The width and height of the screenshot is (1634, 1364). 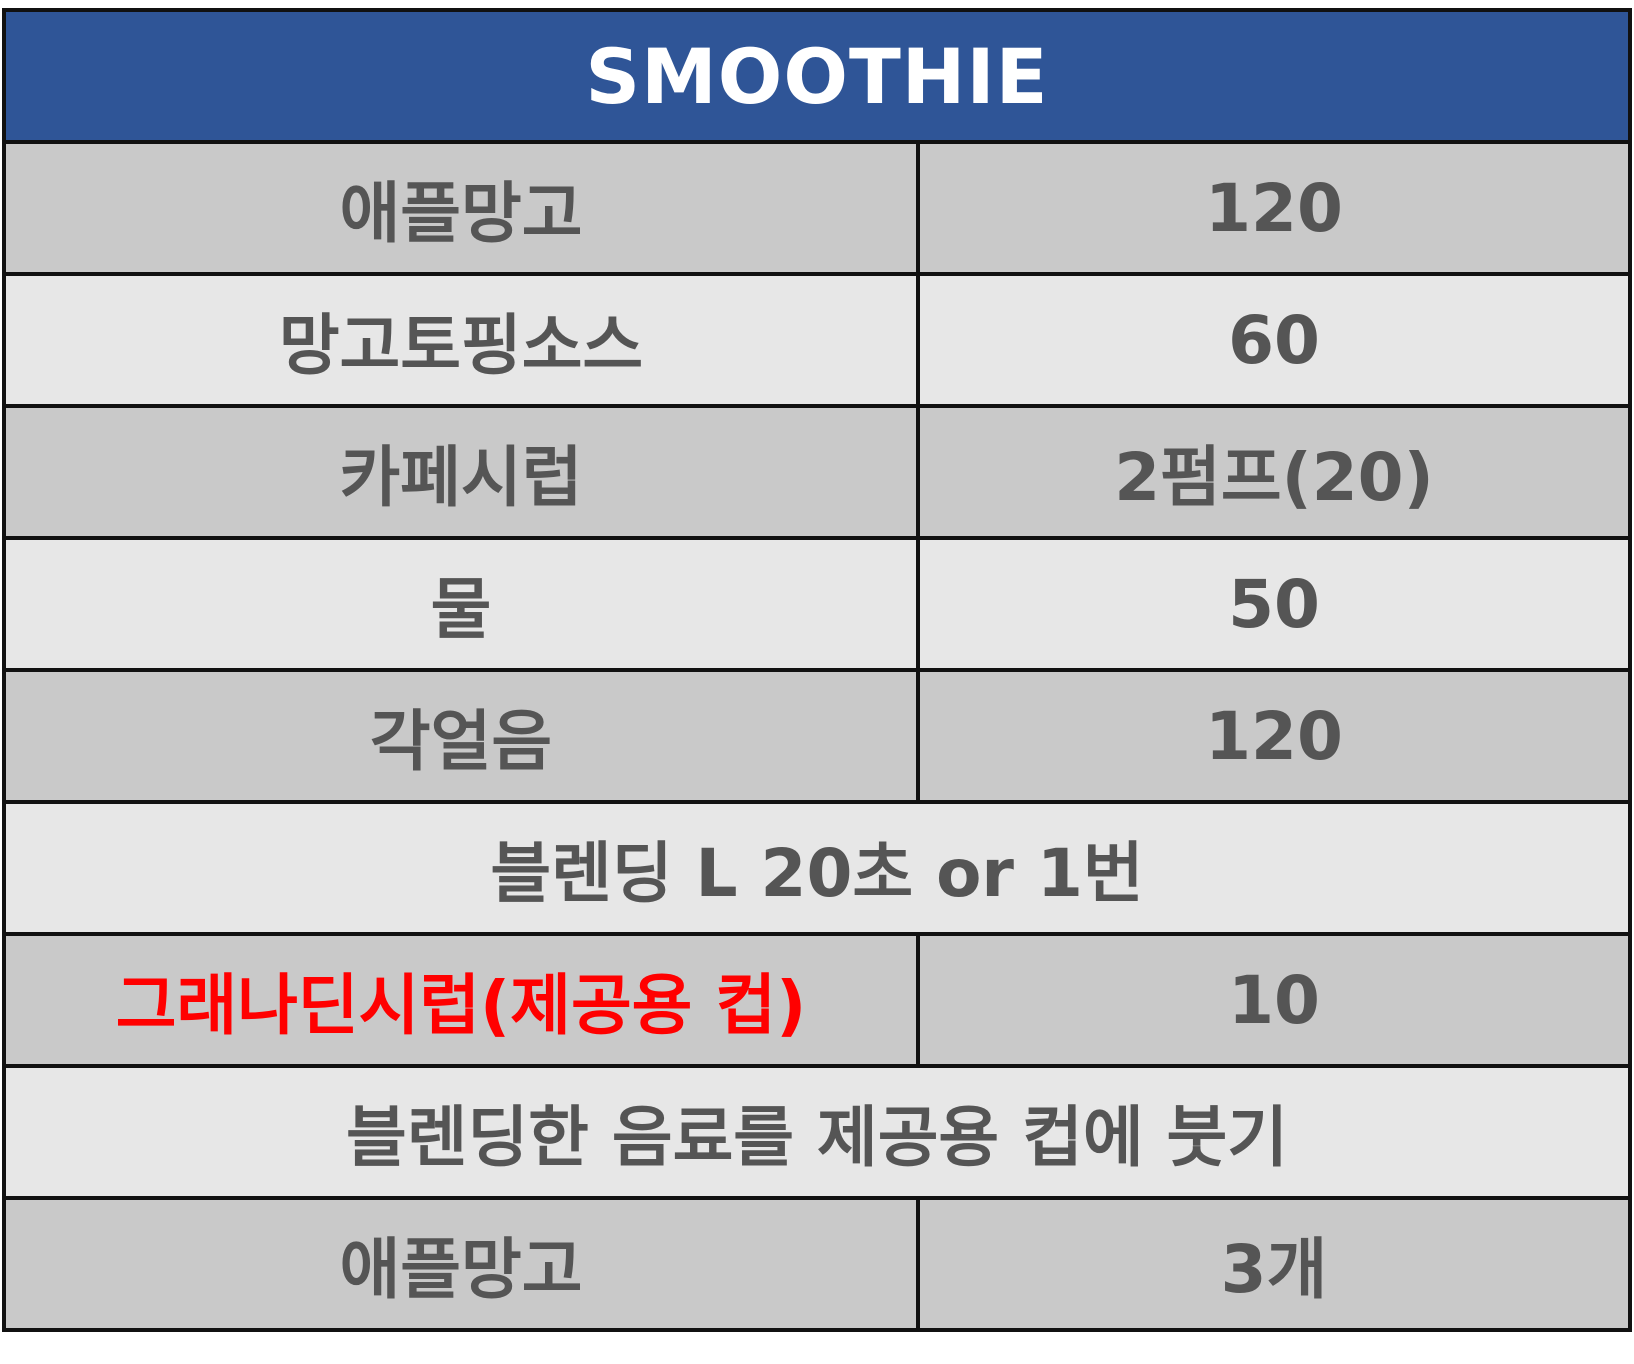 I want to click on instruction-text: 블렌딩 L 20초 or 1번, so click(x=817, y=868).